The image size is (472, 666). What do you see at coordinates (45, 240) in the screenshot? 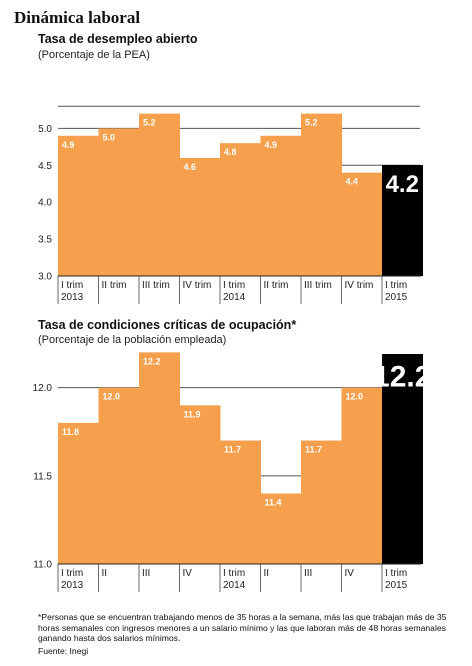
I see `y-tick-label: 3.5` at bounding box center [45, 240].